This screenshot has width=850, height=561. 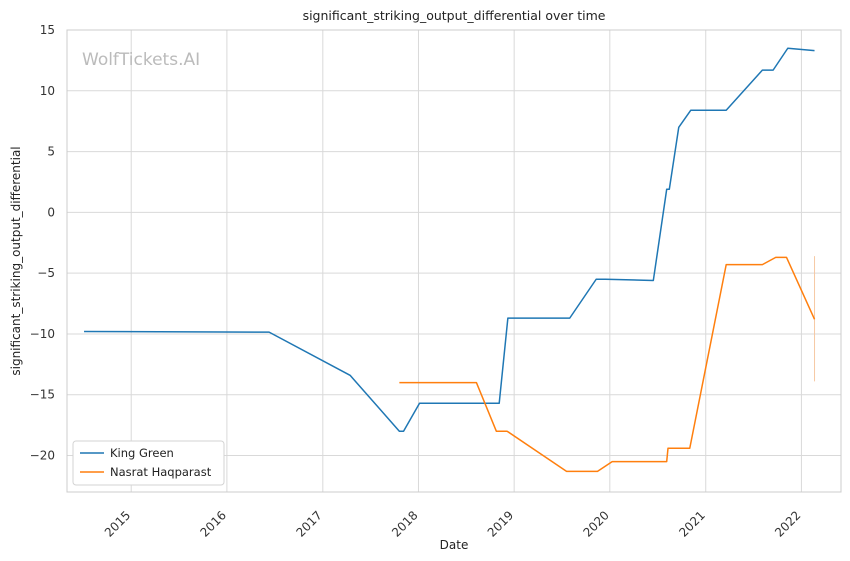 I want to click on y-tick-label: 15, so click(x=47, y=30).